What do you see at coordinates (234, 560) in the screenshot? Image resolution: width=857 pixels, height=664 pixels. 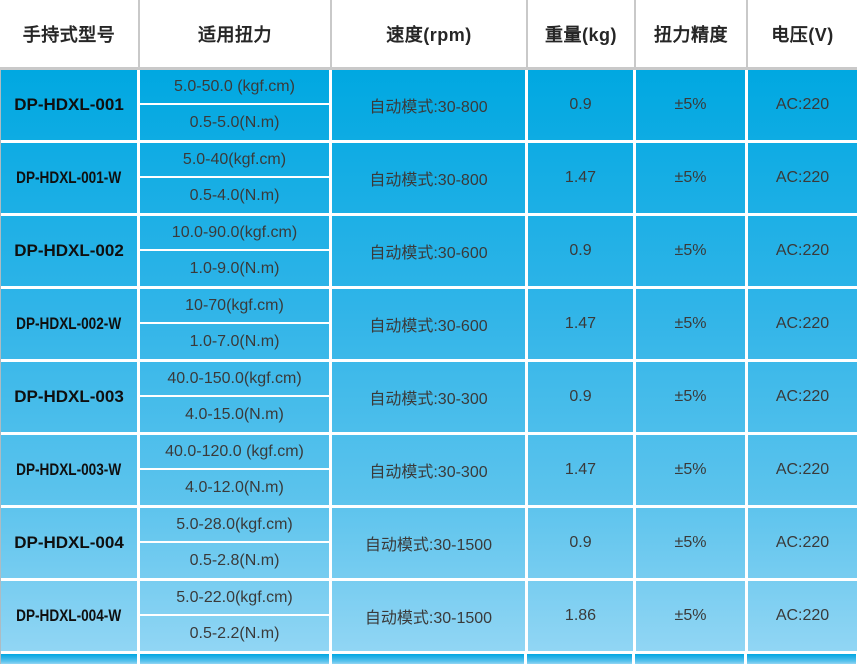 I see `cell-torque-nm: 0.5-2.8(N.m)` at bounding box center [234, 560].